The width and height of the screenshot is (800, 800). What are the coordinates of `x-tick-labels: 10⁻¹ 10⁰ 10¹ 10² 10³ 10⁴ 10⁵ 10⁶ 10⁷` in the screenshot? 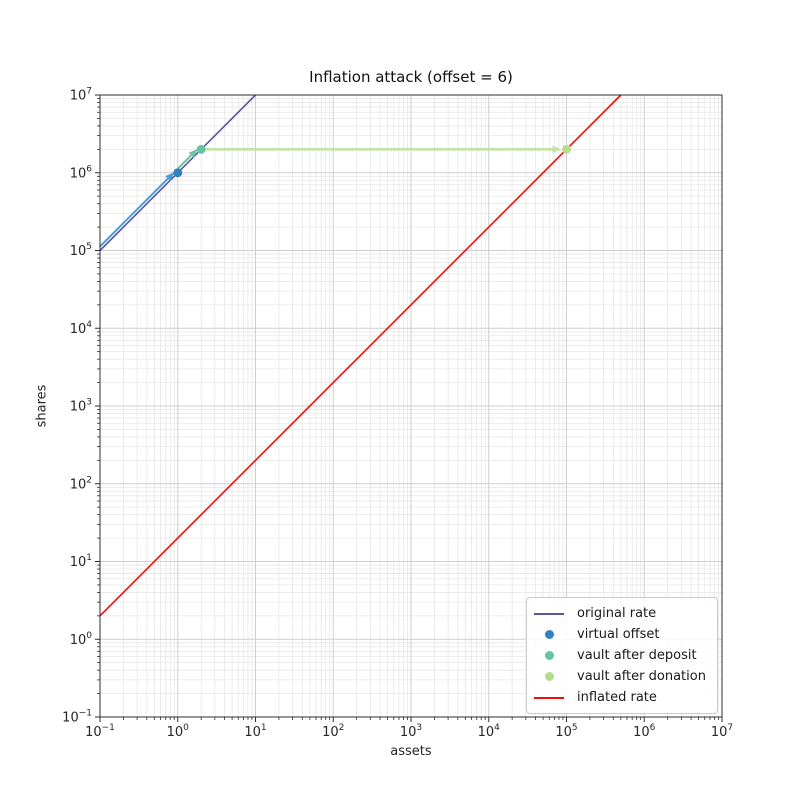 It's located at (409, 731).